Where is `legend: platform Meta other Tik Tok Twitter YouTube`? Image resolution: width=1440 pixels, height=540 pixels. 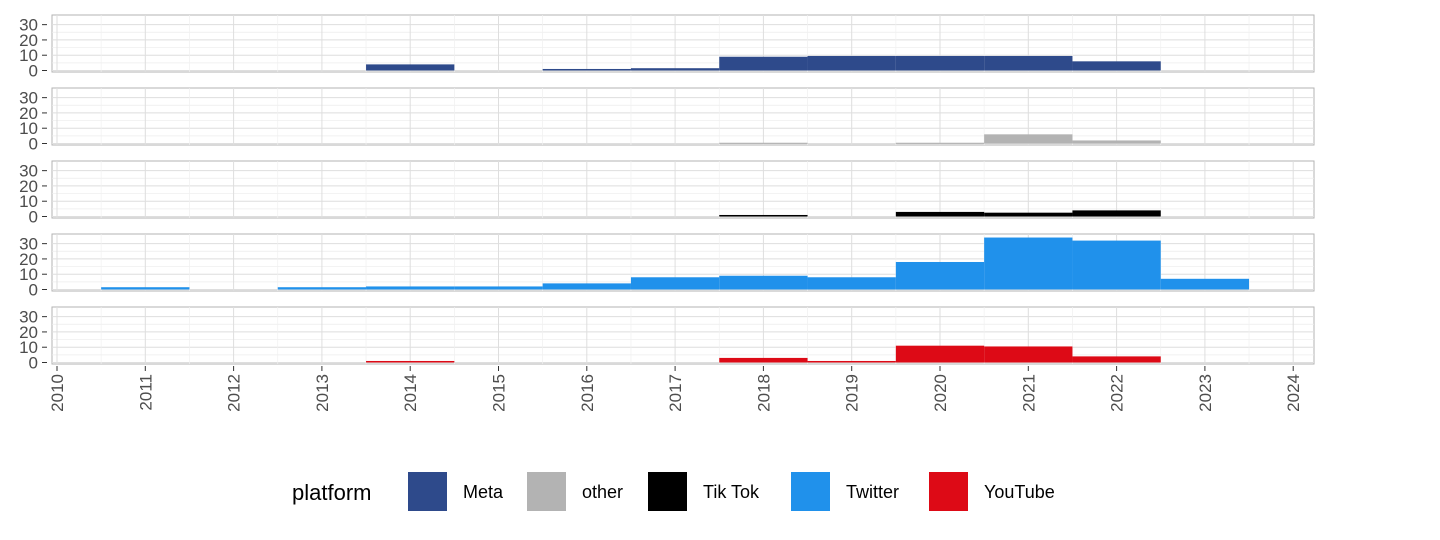 legend: platform Meta other Tik Tok Twitter YouTube is located at coordinates (673, 491).